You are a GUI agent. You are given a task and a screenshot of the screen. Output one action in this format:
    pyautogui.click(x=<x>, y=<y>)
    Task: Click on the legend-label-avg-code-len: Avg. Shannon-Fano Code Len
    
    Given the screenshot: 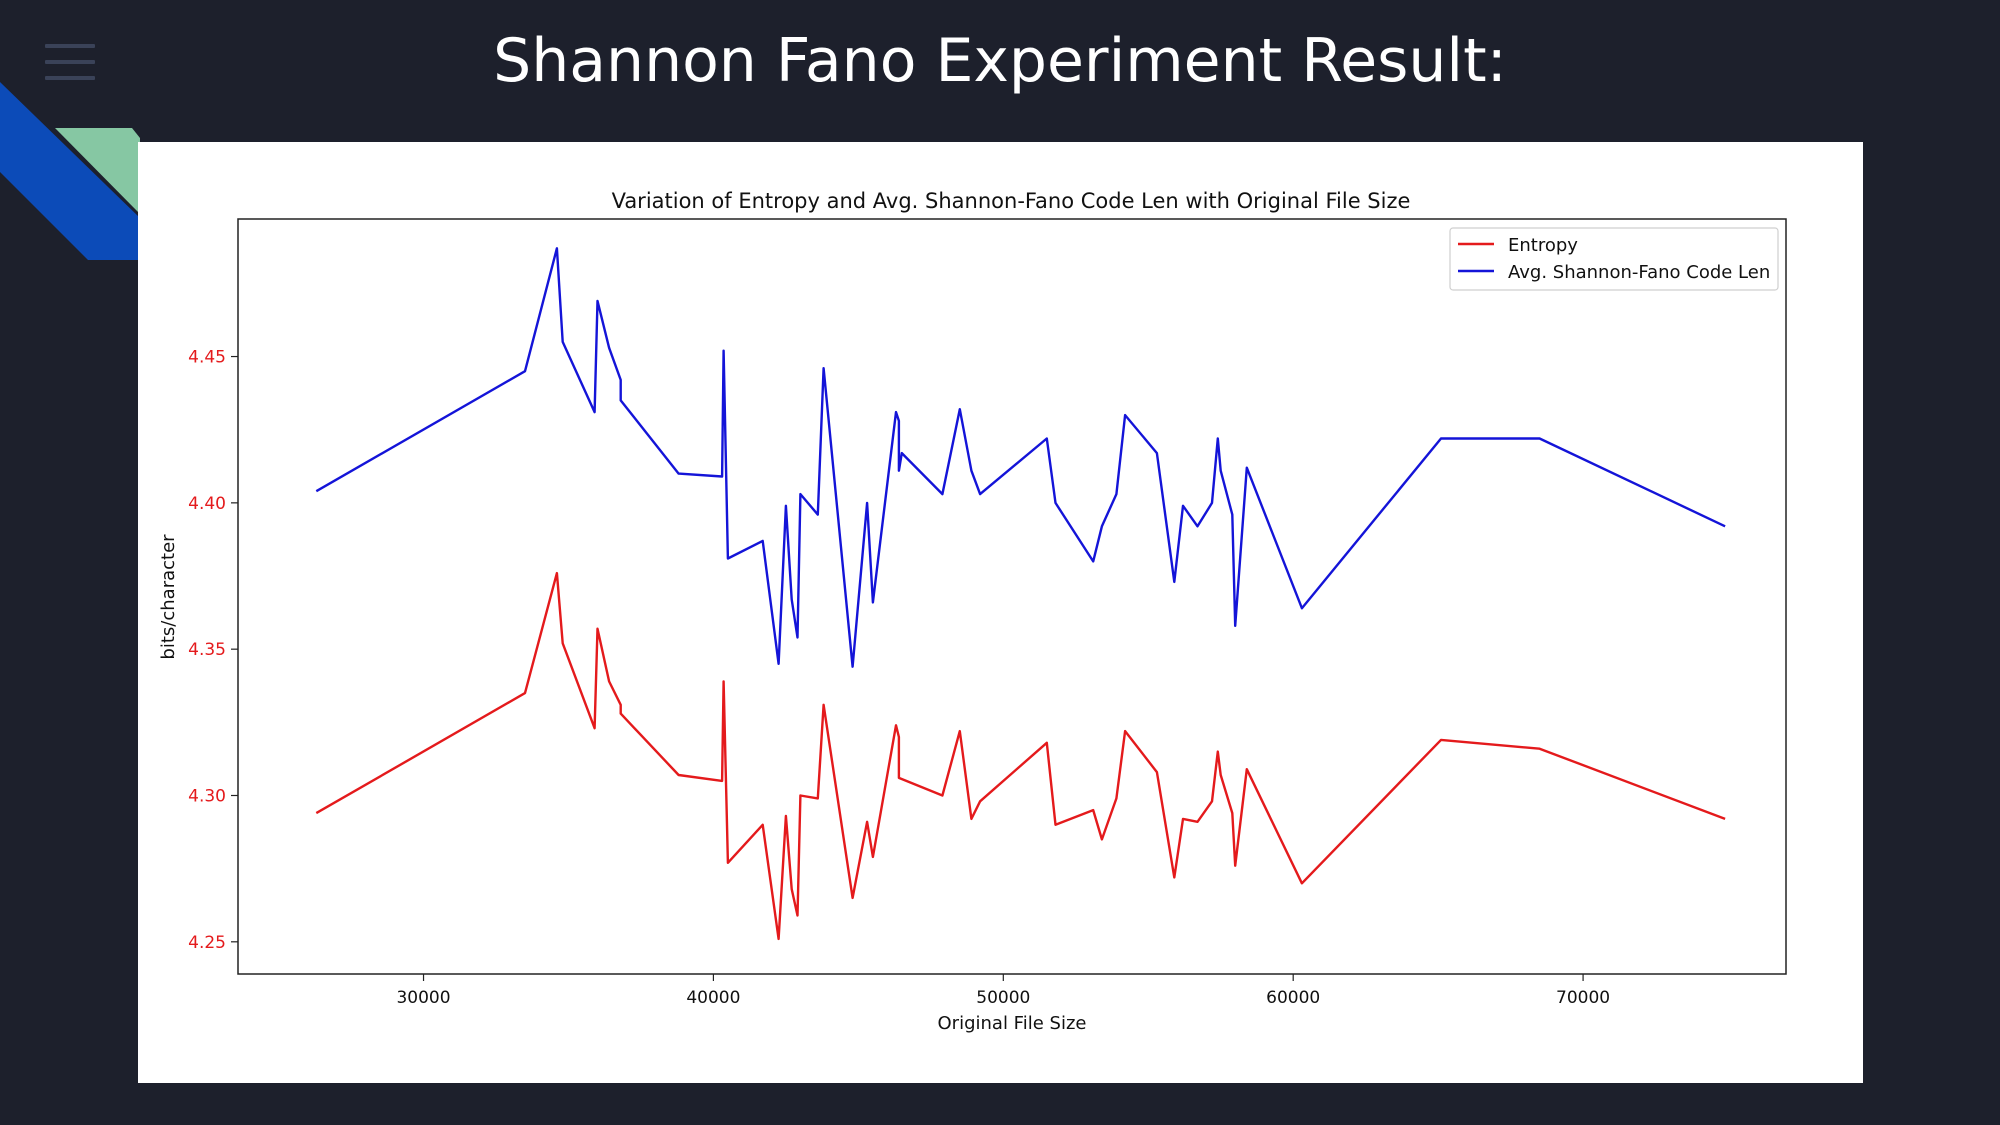 What is the action you would take?
    pyautogui.click(x=1639, y=272)
    